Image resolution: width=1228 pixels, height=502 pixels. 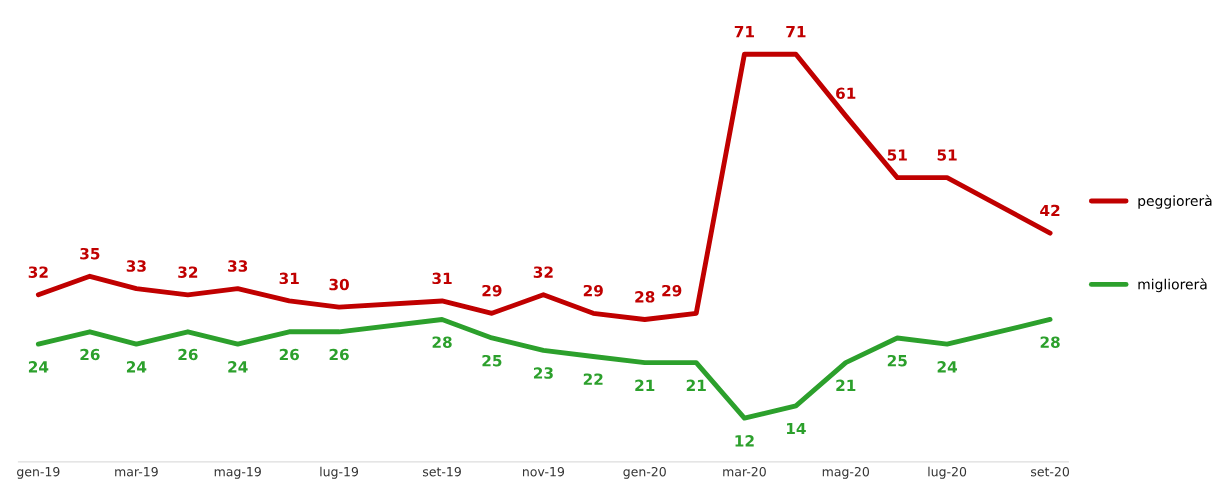 I want to click on x-tick-label: gen-19, so click(x=38, y=472).